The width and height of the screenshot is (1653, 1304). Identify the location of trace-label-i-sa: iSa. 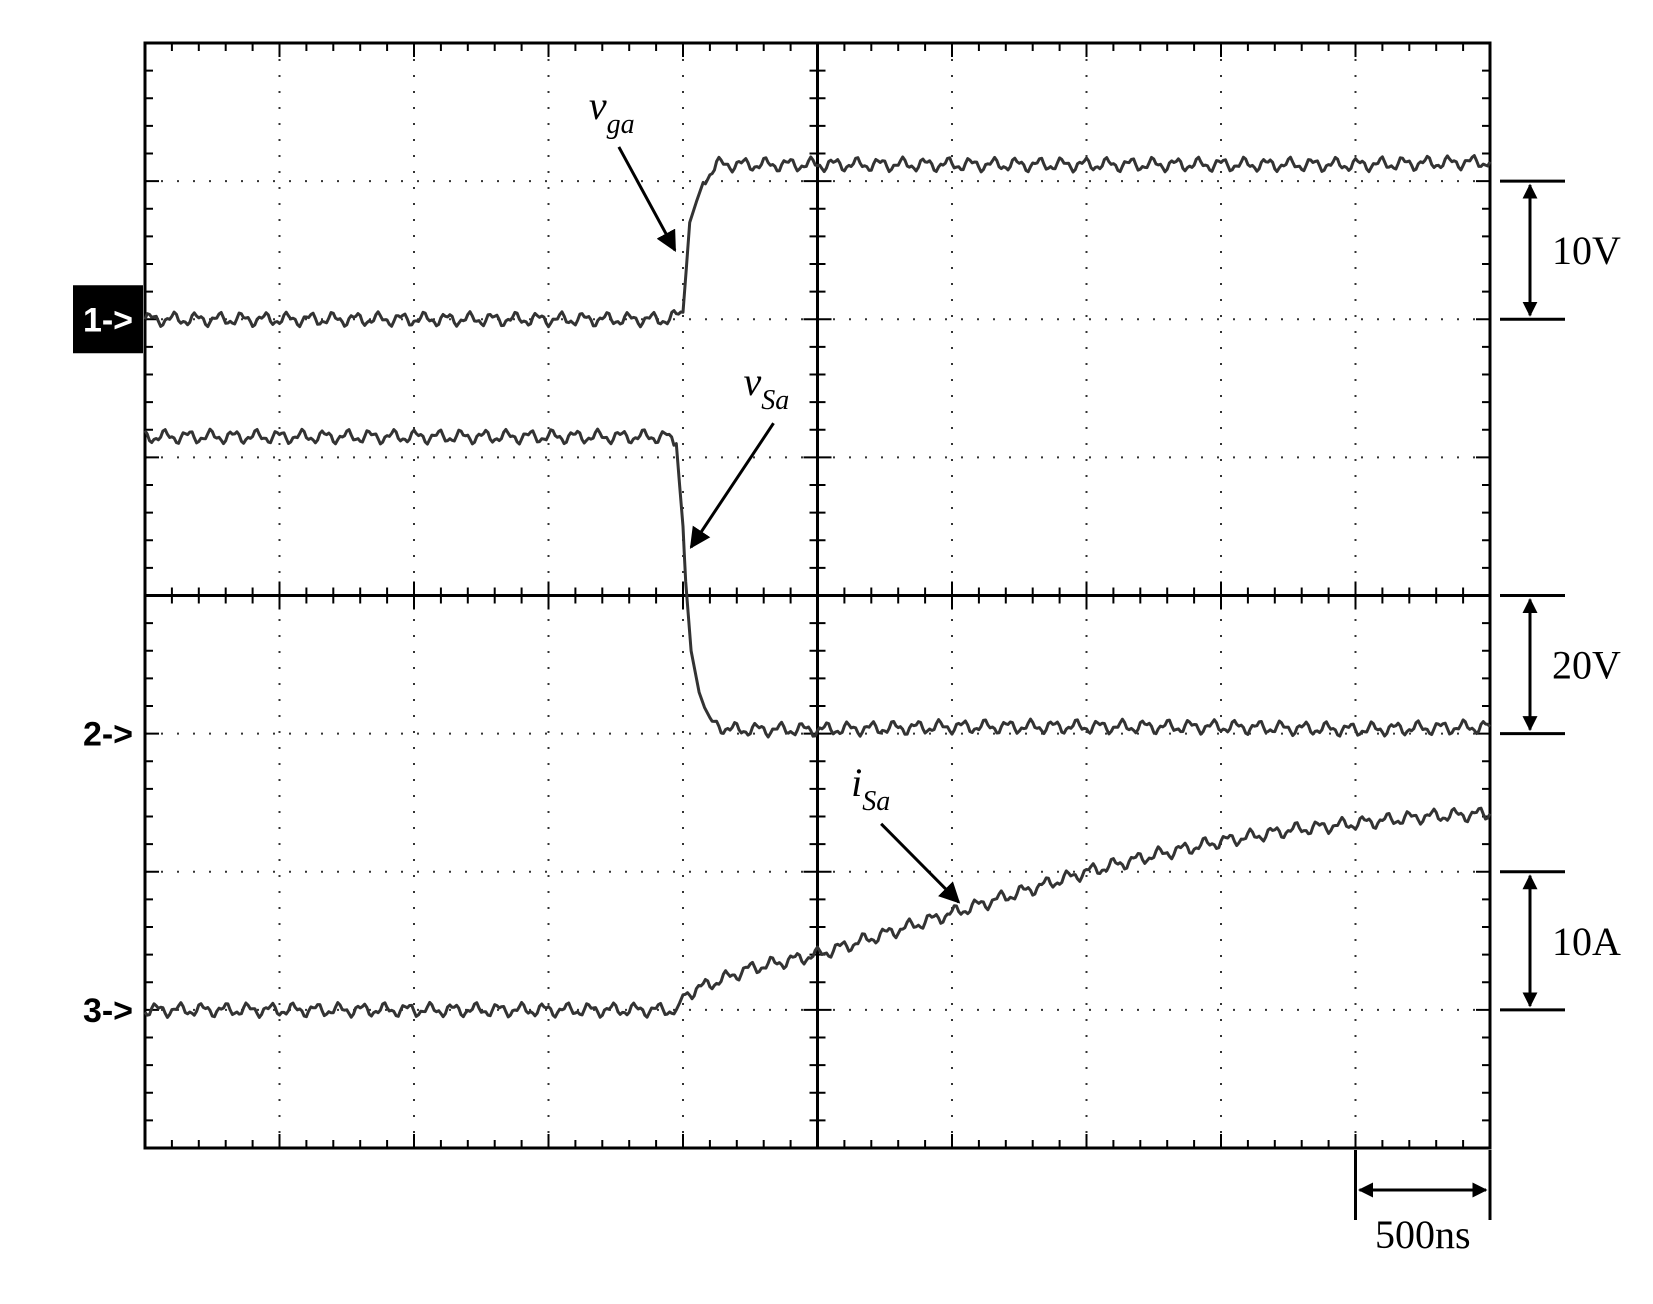
(870, 788).